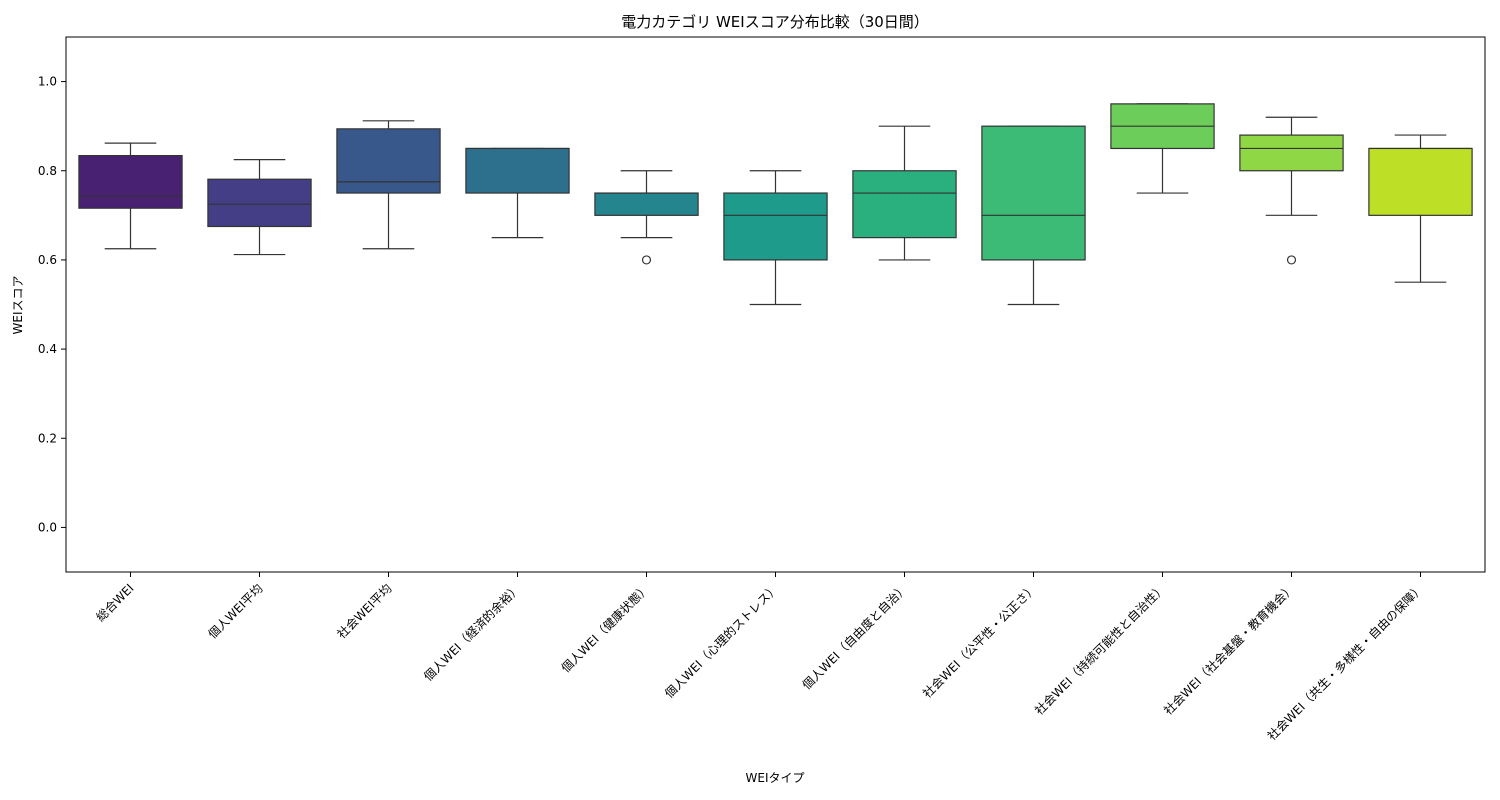 The height and width of the screenshot is (800, 1500). What do you see at coordinates (605, 628) in the screenshot?
I see `x-tick-label: 個人WEI（健康状態）` at bounding box center [605, 628].